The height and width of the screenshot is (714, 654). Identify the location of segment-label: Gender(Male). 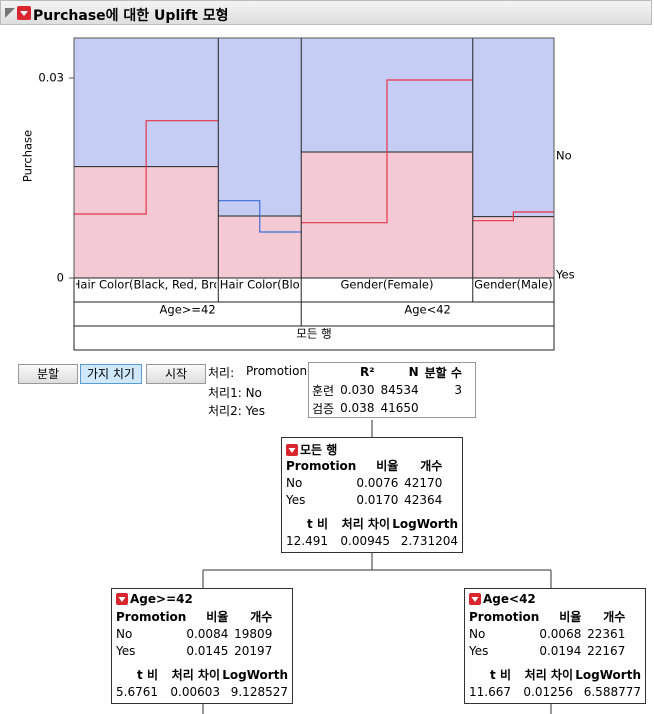
(513, 285).